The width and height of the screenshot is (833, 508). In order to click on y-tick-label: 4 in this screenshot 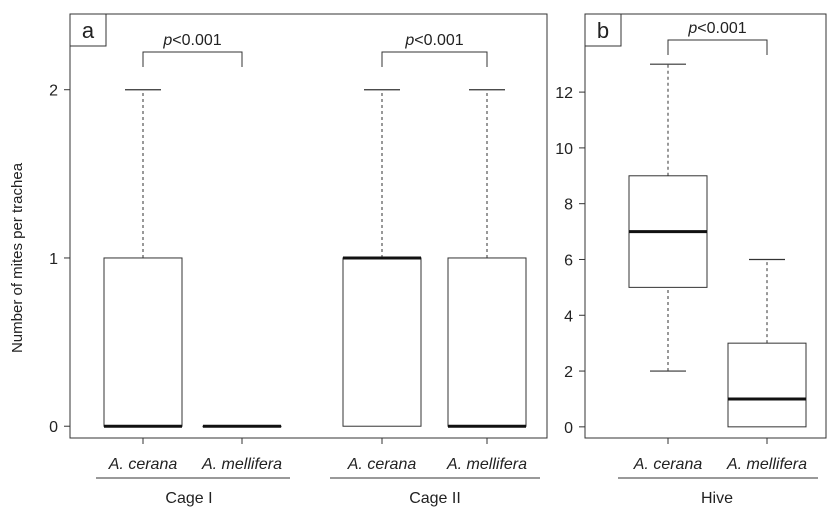, I will do `click(568, 316)`.